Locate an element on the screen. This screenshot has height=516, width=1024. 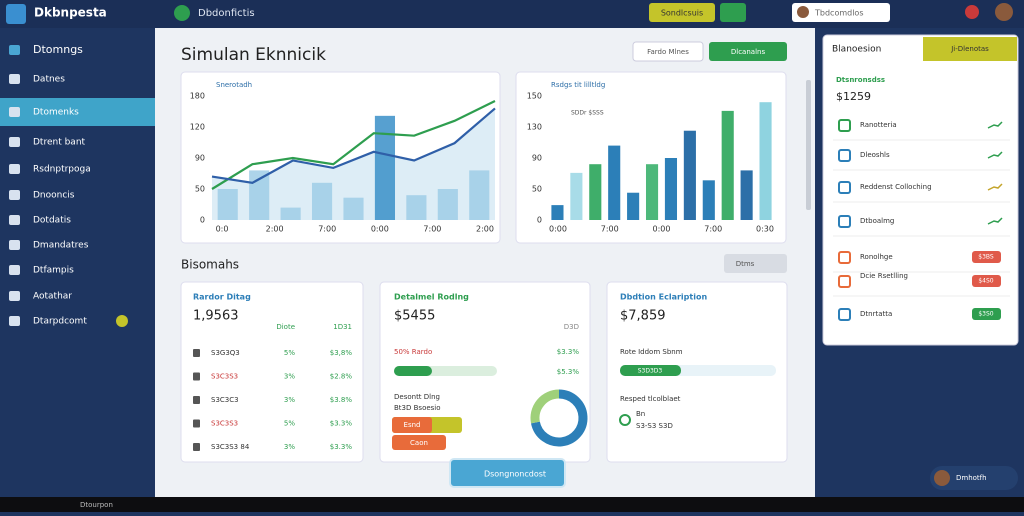
row-label: S3G3Q3 is located at coordinates (225, 353).